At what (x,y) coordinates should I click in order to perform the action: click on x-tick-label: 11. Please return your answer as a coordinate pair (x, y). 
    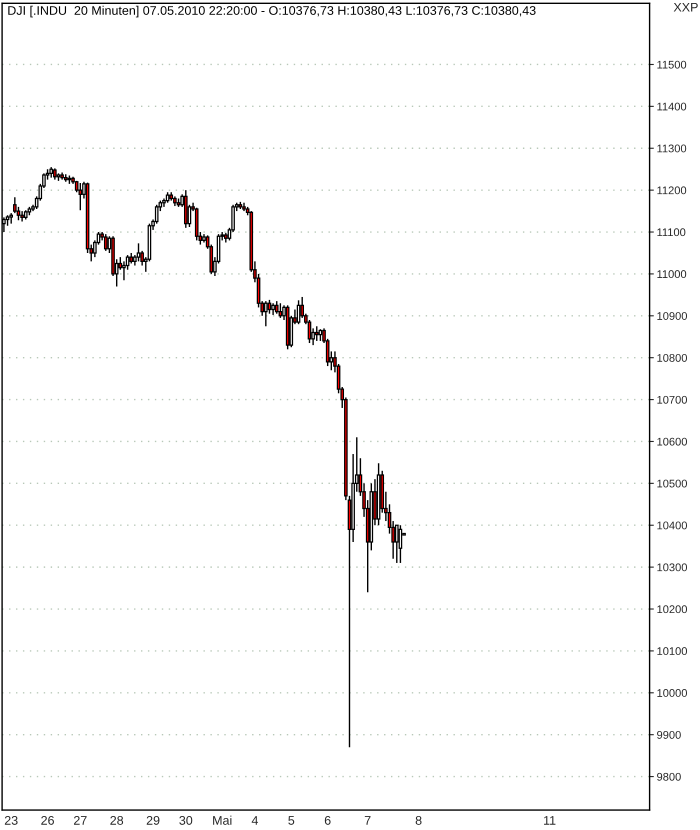
    Looking at the image, I should click on (550, 820).